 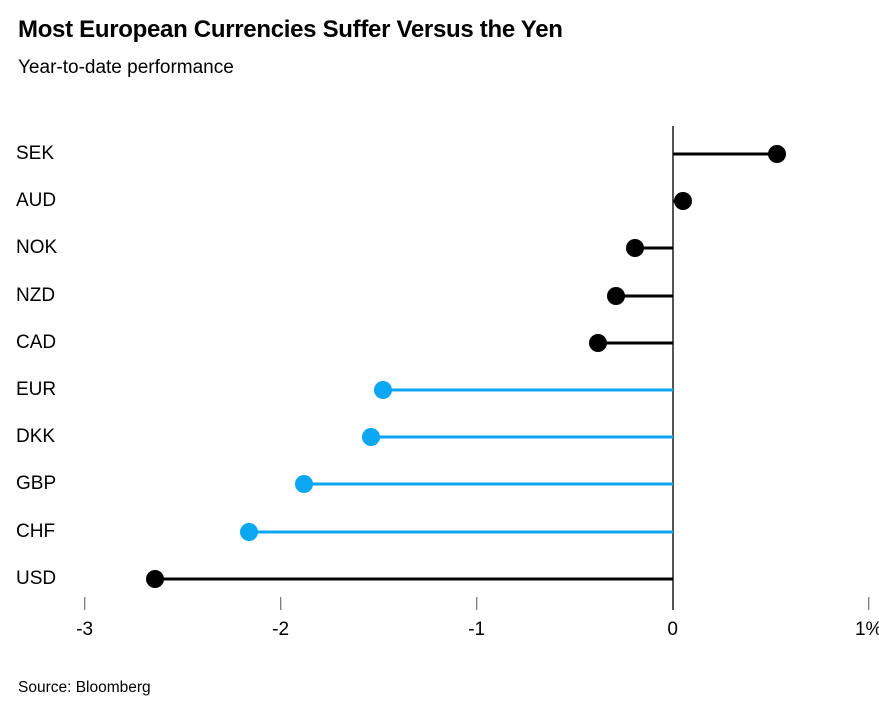 I want to click on axis-tick-label: -3, so click(x=85, y=629).